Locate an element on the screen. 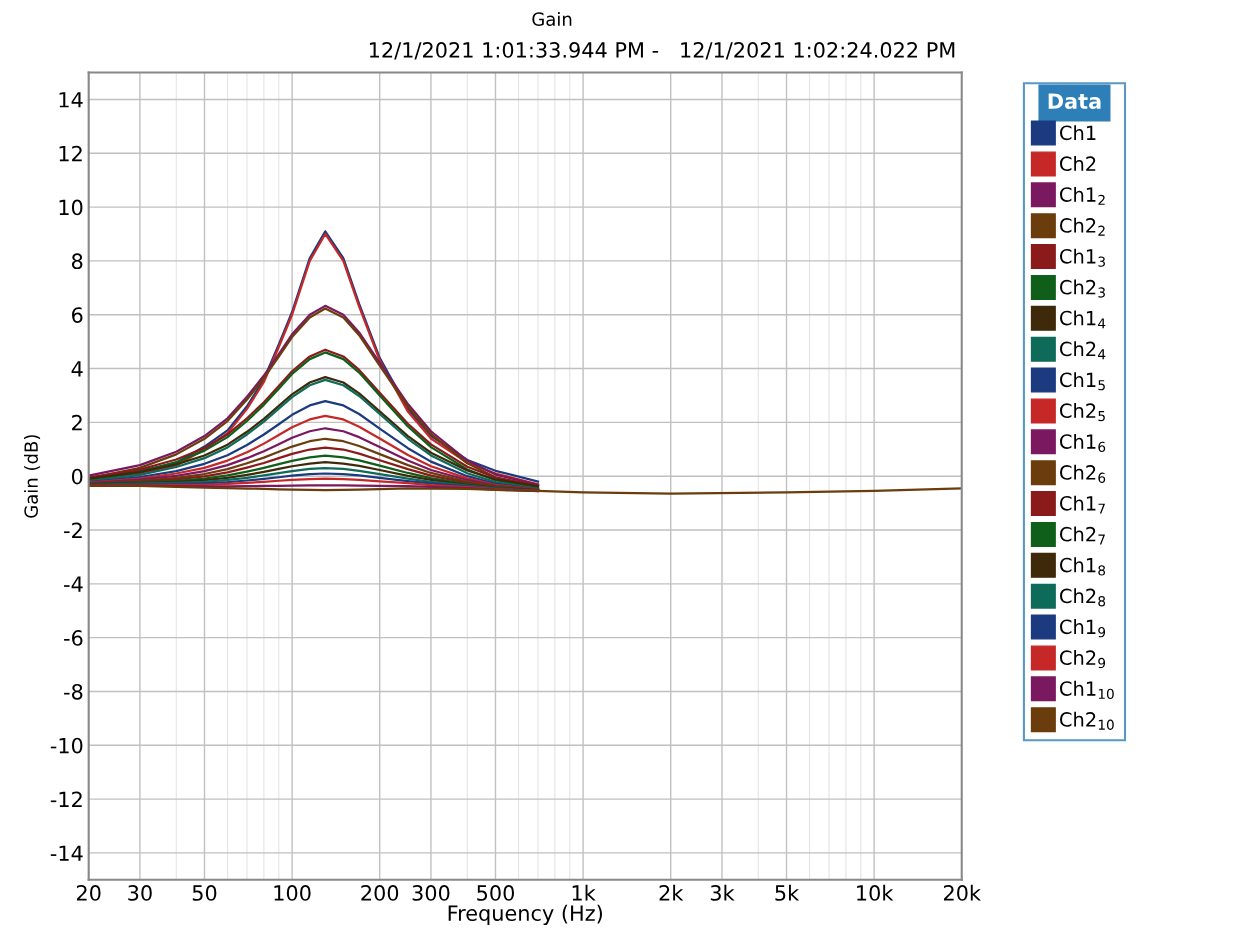 The image size is (1249, 942). legend-label: Ch2$_{8}$ is located at coordinates (1083, 597).